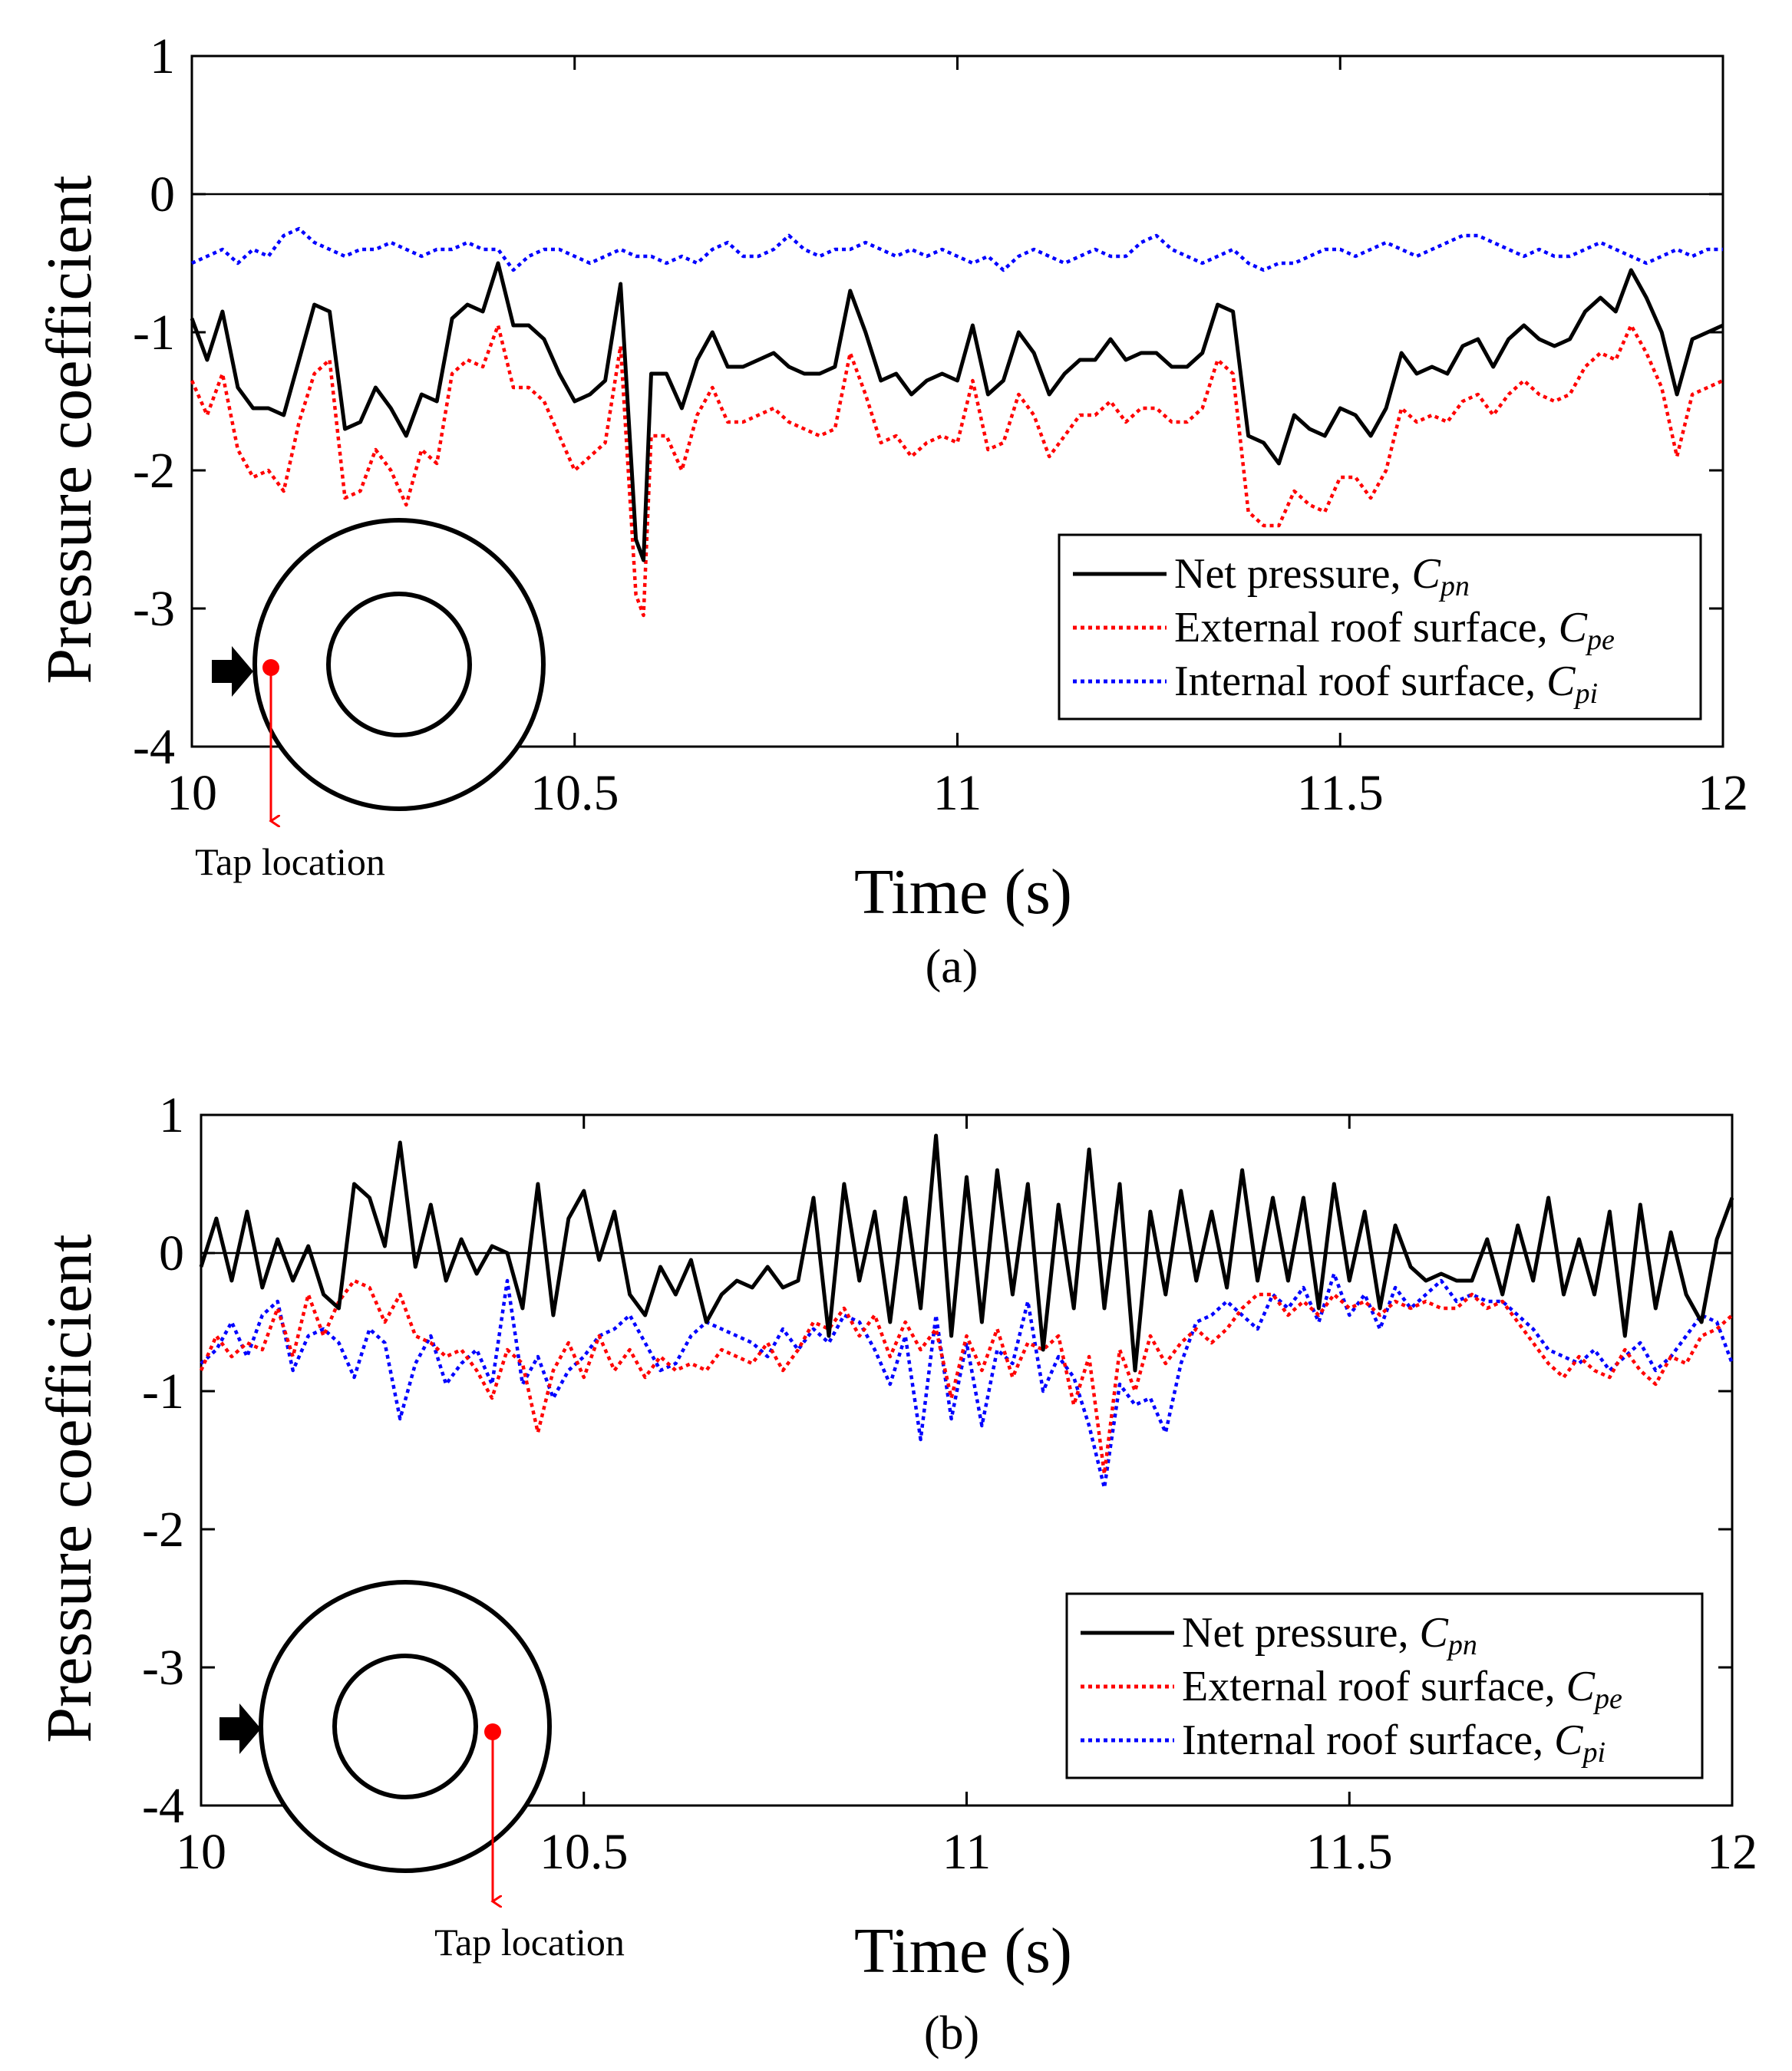  Describe the element at coordinates (951, 2033) in the screenshot. I see `panel-caption: (b)` at that location.